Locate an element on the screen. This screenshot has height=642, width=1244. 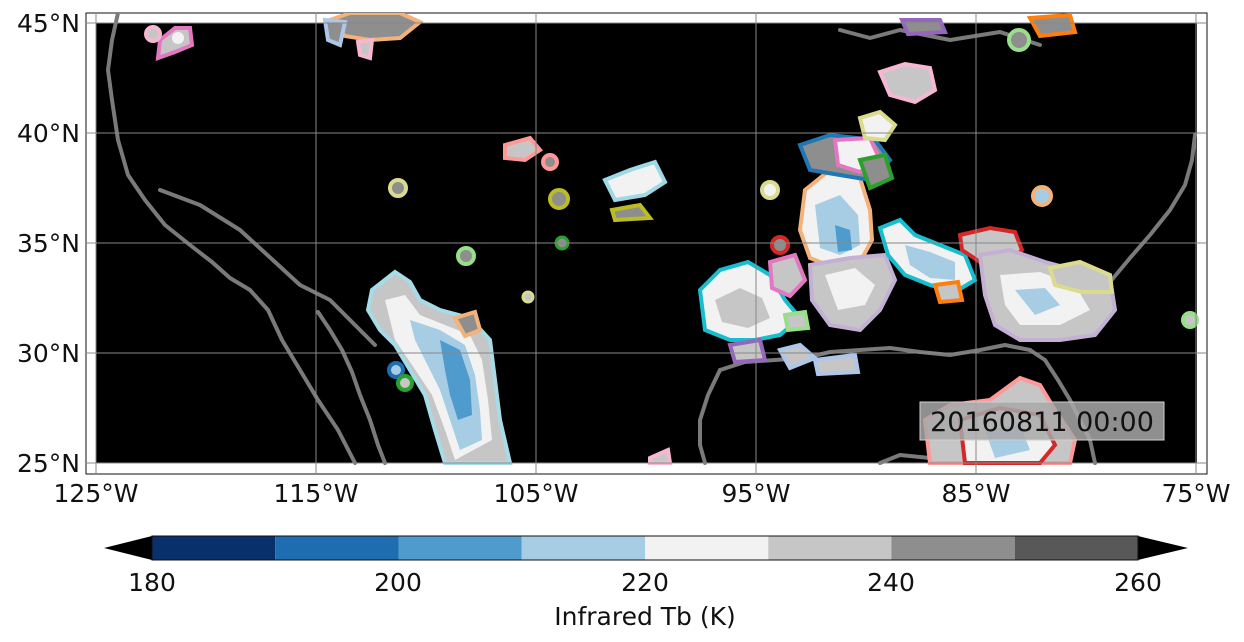
colorbar-outline is located at coordinates (645, 548).